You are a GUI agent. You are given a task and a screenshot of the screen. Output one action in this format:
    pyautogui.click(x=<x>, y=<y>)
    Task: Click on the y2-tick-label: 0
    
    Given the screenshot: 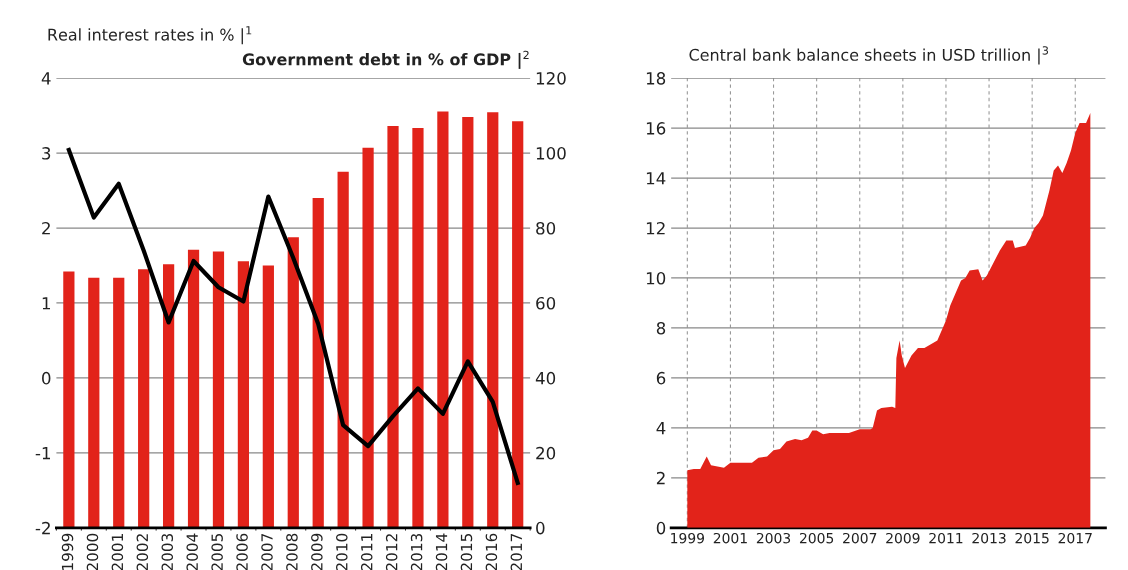 What is the action you would take?
    pyautogui.click(x=540, y=528)
    